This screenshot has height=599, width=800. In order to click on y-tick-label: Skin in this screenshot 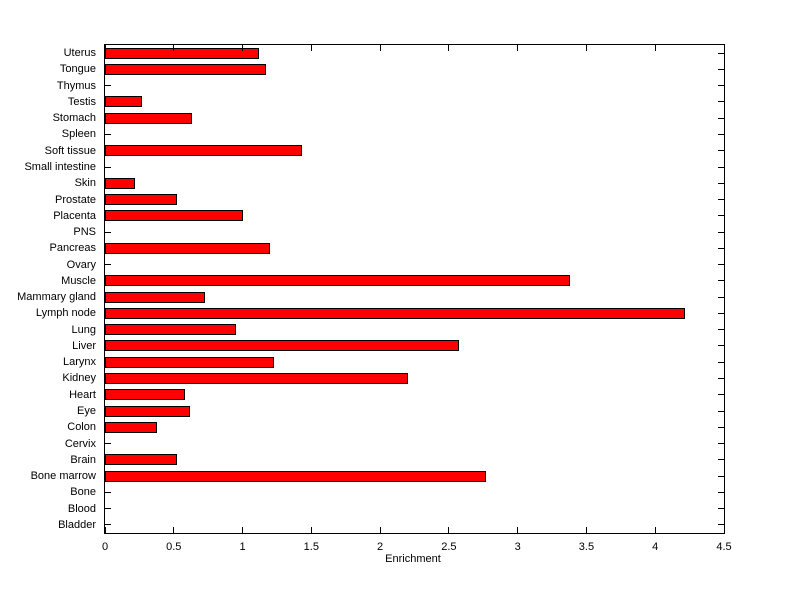, I will do `click(85, 183)`.